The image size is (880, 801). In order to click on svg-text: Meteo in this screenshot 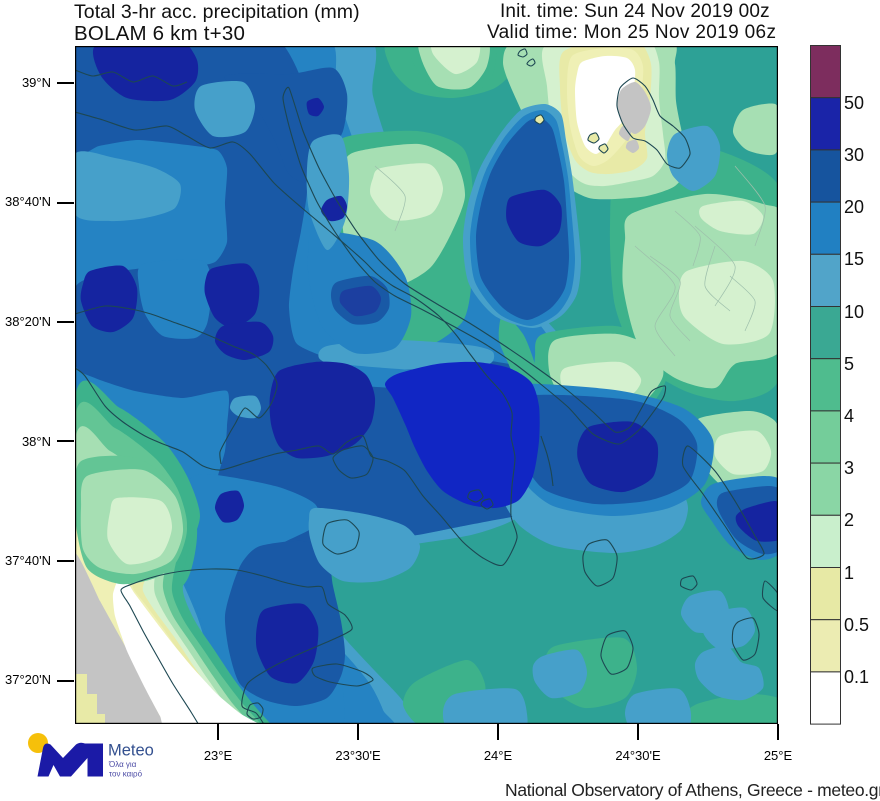, I will do `click(131, 751)`.